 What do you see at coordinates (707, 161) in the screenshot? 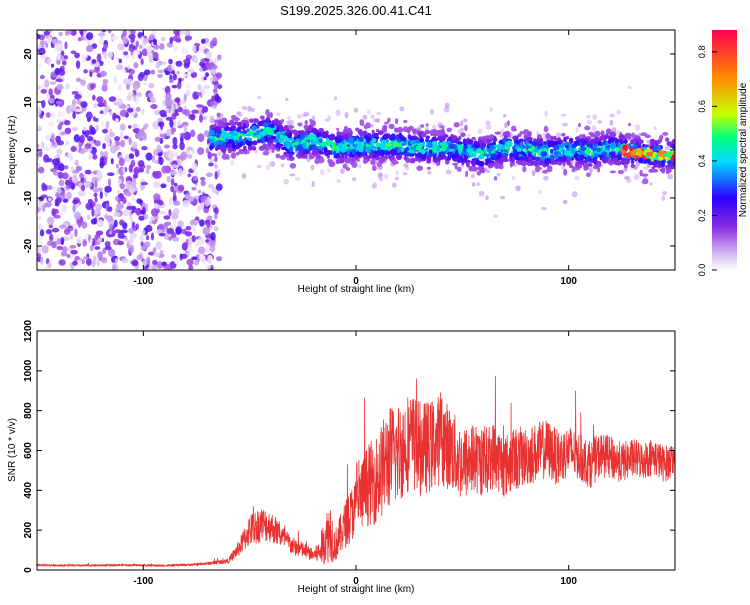
I see `colorbar-ticks: 0.0 0.2 0.4 0.6 0.8` at bounding box center [707, 161].